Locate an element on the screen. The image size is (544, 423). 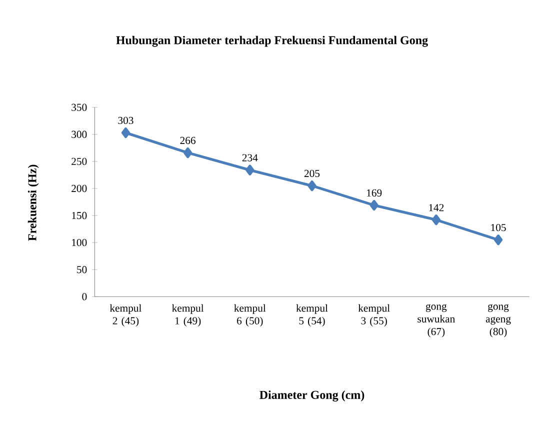
y-tick-label: 0 is located at coordinates (84, 296).